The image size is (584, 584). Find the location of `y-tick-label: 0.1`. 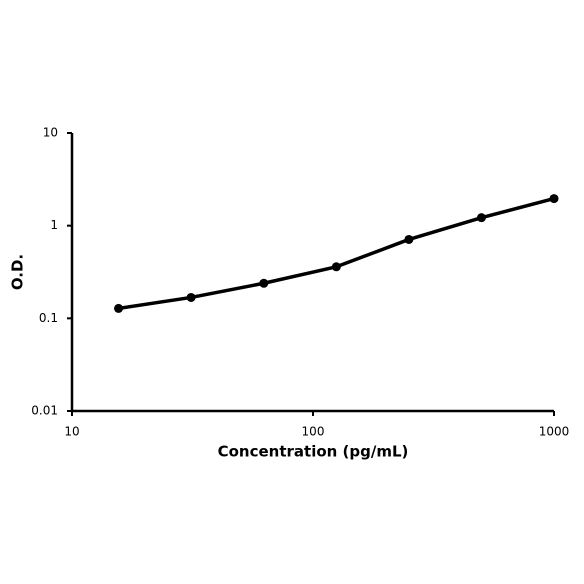

y-tick-label: 0.1 is located at coordinates (48, 318).